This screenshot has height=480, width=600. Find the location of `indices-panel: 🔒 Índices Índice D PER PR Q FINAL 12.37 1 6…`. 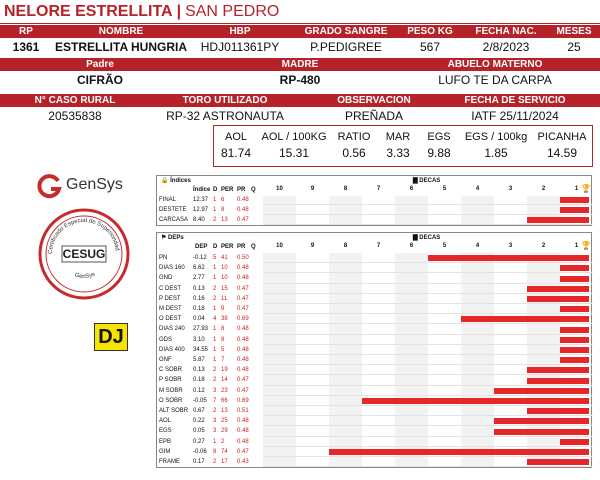

indices-panel: 🔒 Índices Índice D PER PR Q FINAL 12.37 1 6… is located at coordinates (374, 200).